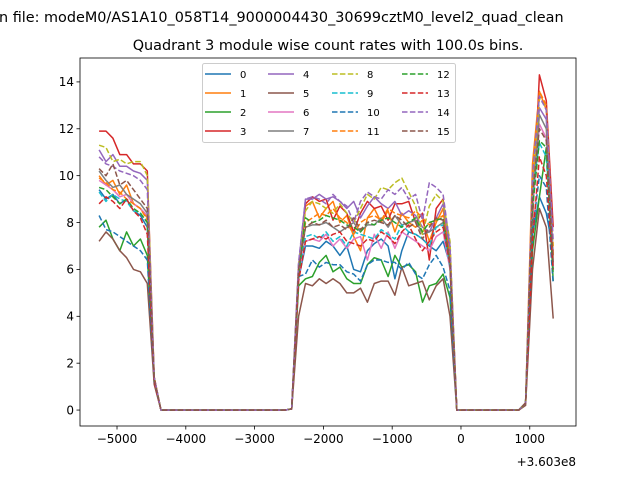 The height and width of the screenshot is (484, 640). Describe the element at coordinates (254, 439) in the screenshot. I see `x-tick-label: −3000` at that location.